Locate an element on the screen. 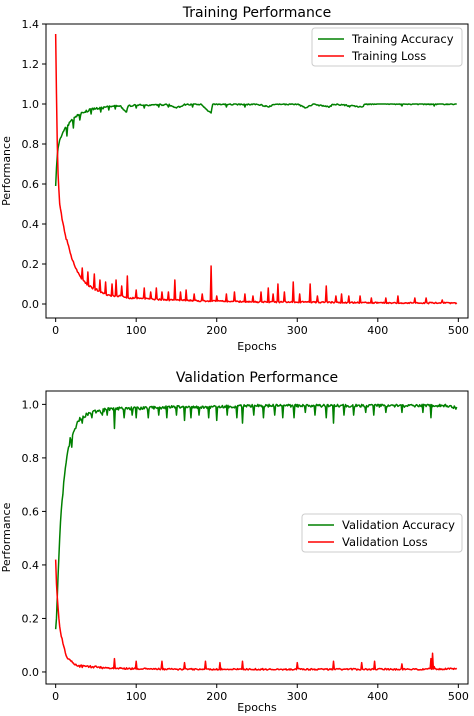 Image resolution: width=474 pixels, height=716 pixels. chart-title: Validation Performance is located at coordinates (257, 378).